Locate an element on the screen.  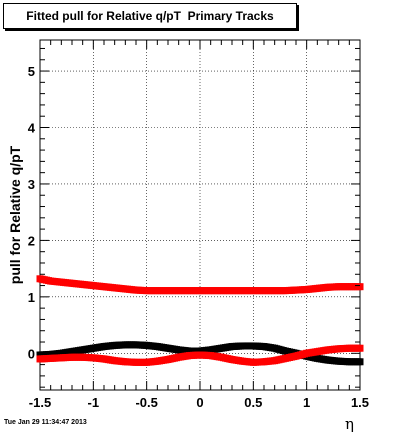
x-tick-label: 1.5 is located at coordinates (360, 402).